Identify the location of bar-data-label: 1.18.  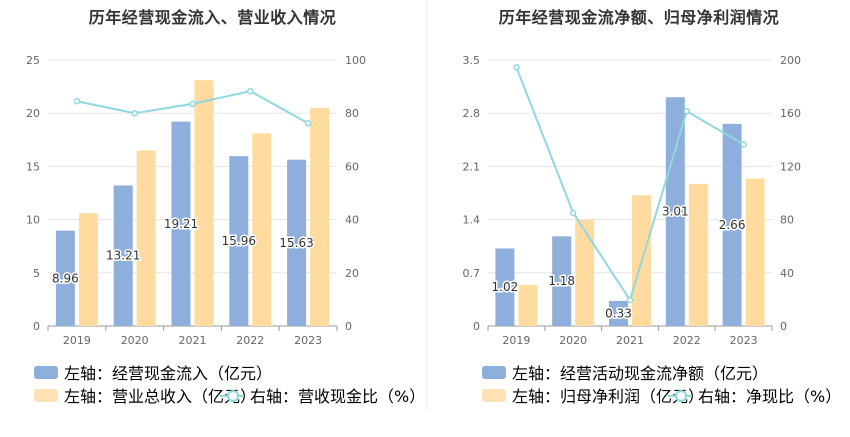
(561, 281).